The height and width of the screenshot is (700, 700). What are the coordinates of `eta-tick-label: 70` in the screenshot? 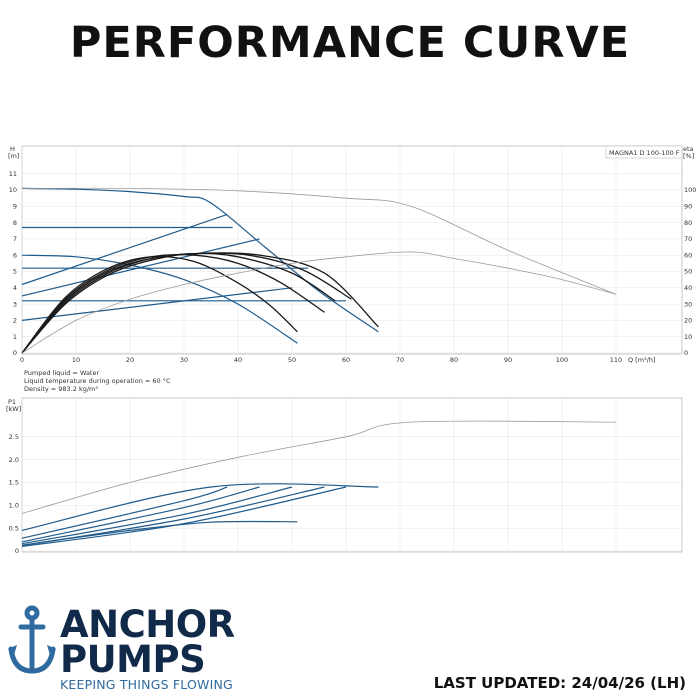 It's located at (688, 239).